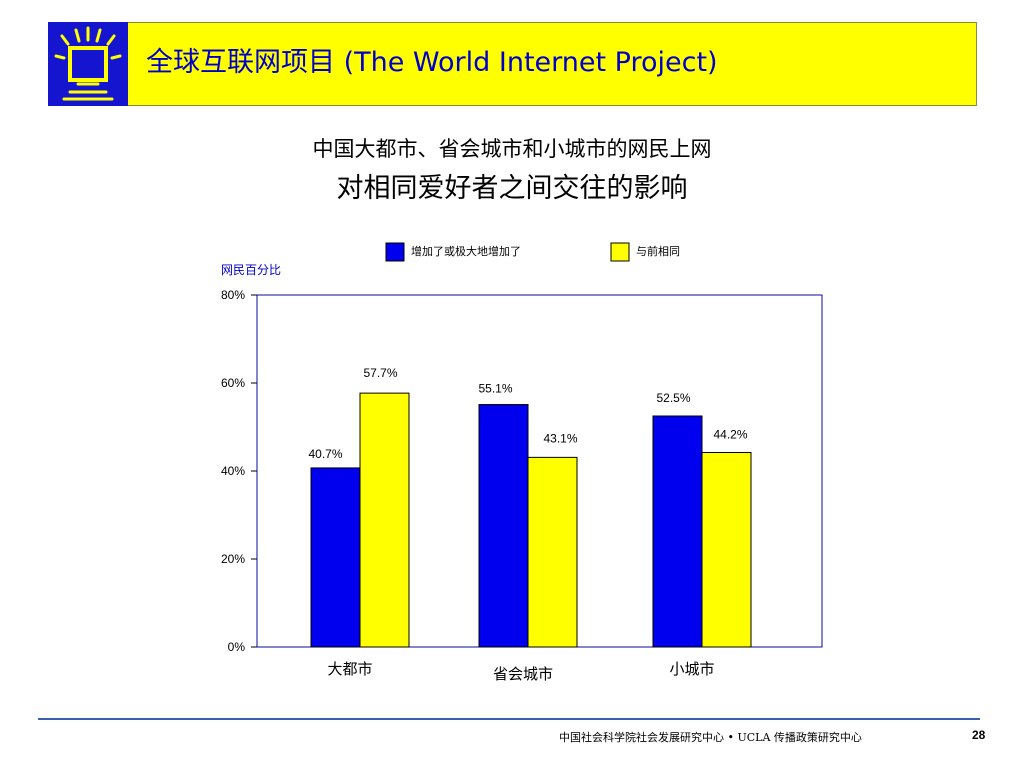 The height and width of the screenshot is (768, 1024). Describe the element at coordinates (233, 383) in the screenshot. I see `y-tick-label: 60%` at that location.